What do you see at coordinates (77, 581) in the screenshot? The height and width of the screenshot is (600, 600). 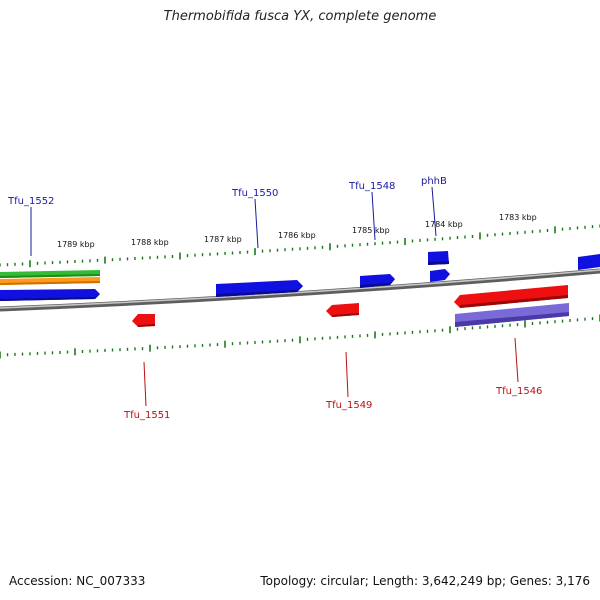 I see `accession-text: Accession: NC_007333` at bounding box center [77, 581].